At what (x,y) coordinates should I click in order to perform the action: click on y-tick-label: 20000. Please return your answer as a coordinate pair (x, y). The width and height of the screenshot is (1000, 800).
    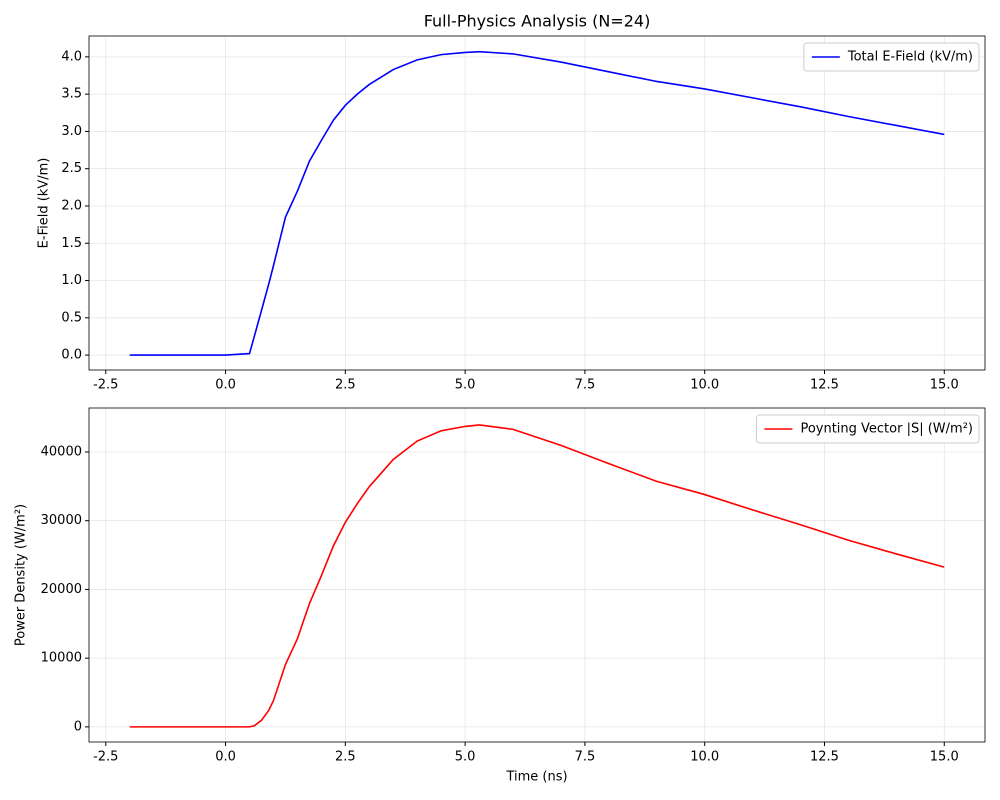
    Looking at the image, I should click on (61, 589).